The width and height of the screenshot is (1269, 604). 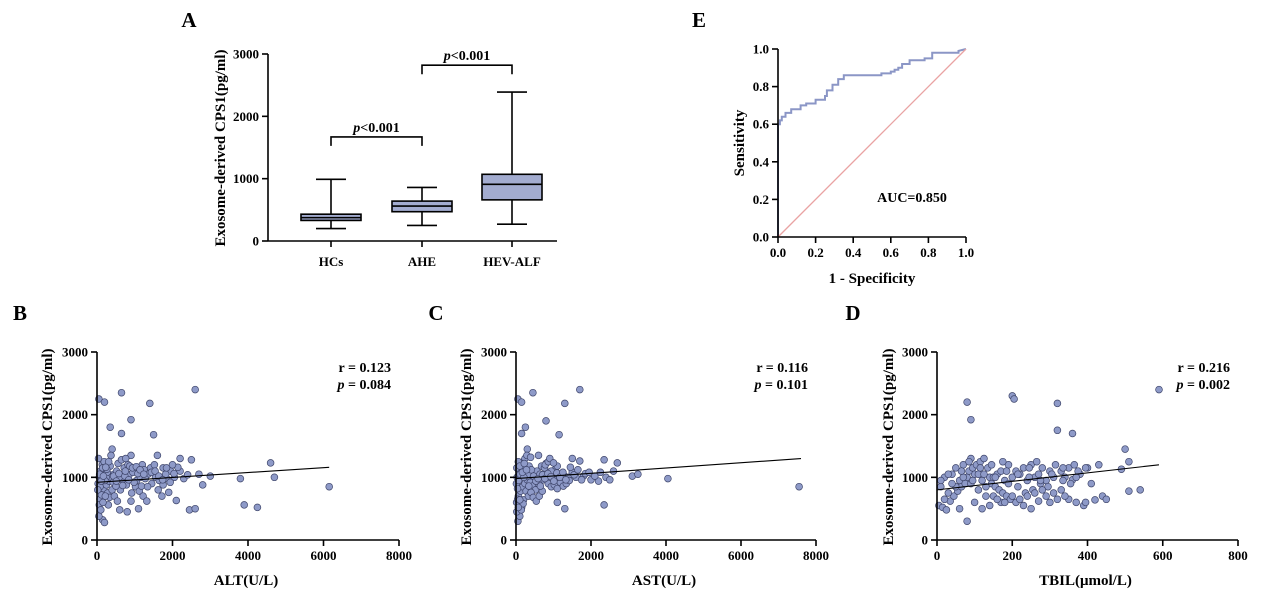 I want to click on panel-c-regression-line, so click(x=658, y=468).